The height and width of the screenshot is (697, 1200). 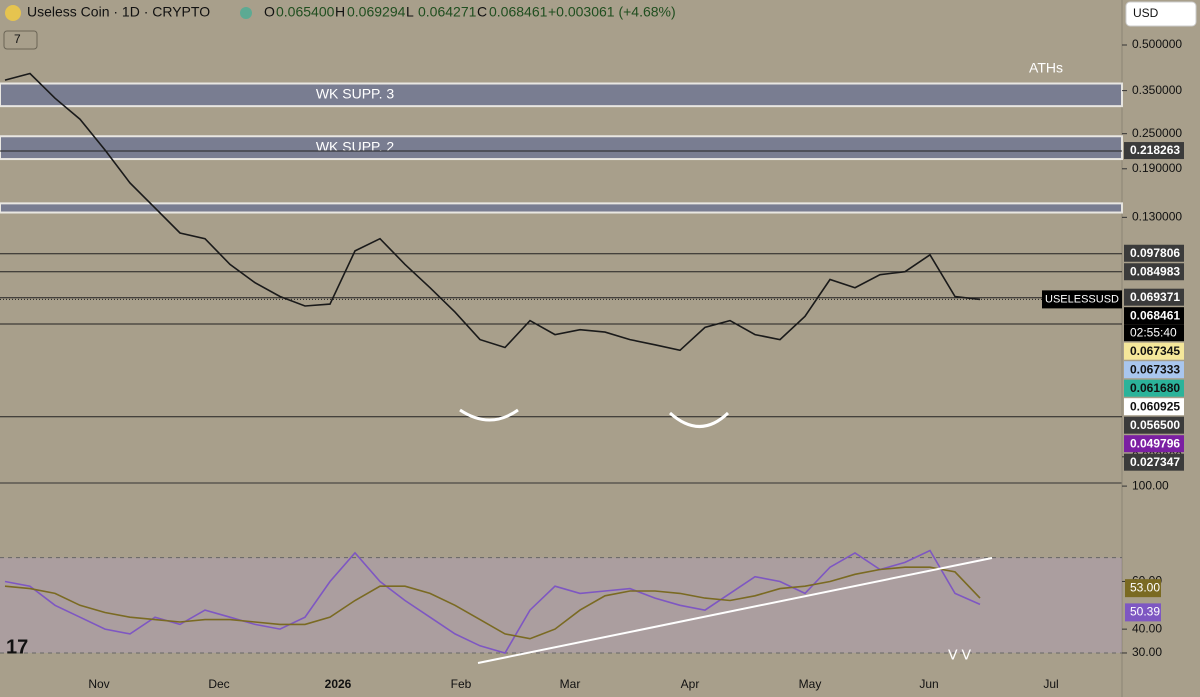 I want to click on price-tag: 0.061680, so click(x=1155, y=388).